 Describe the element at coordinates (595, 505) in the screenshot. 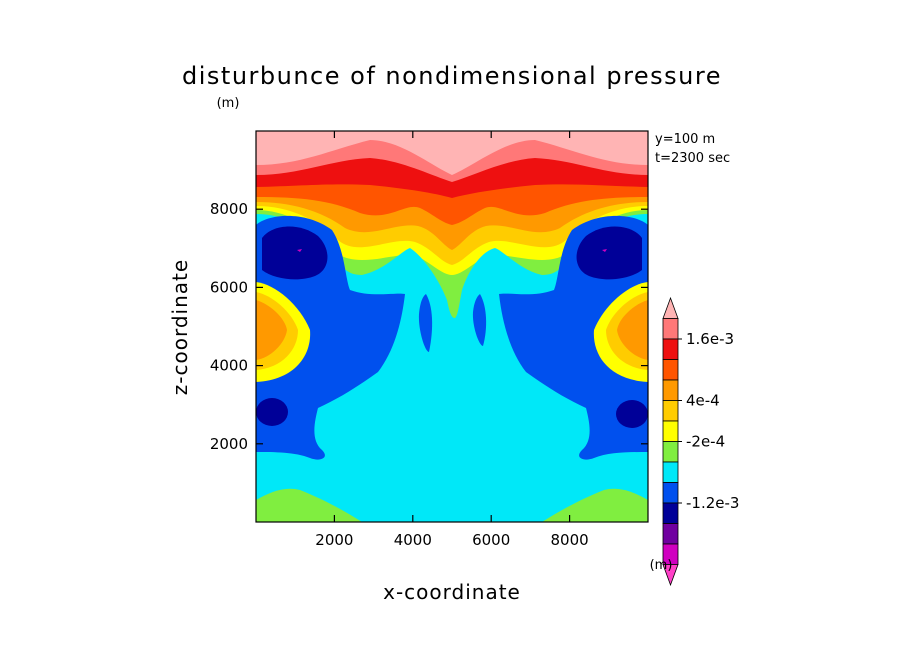

I see `bottom-green-right` at that location.